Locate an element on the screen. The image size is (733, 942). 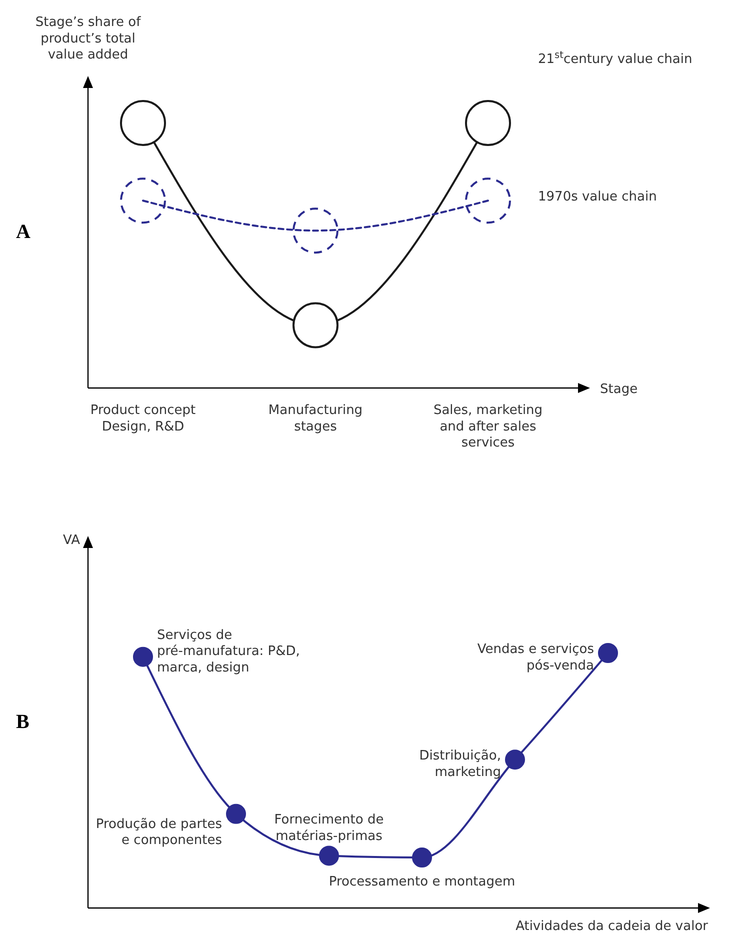
annotation: Fornecimento de matérias-primas is located at coordinates (329, 828).